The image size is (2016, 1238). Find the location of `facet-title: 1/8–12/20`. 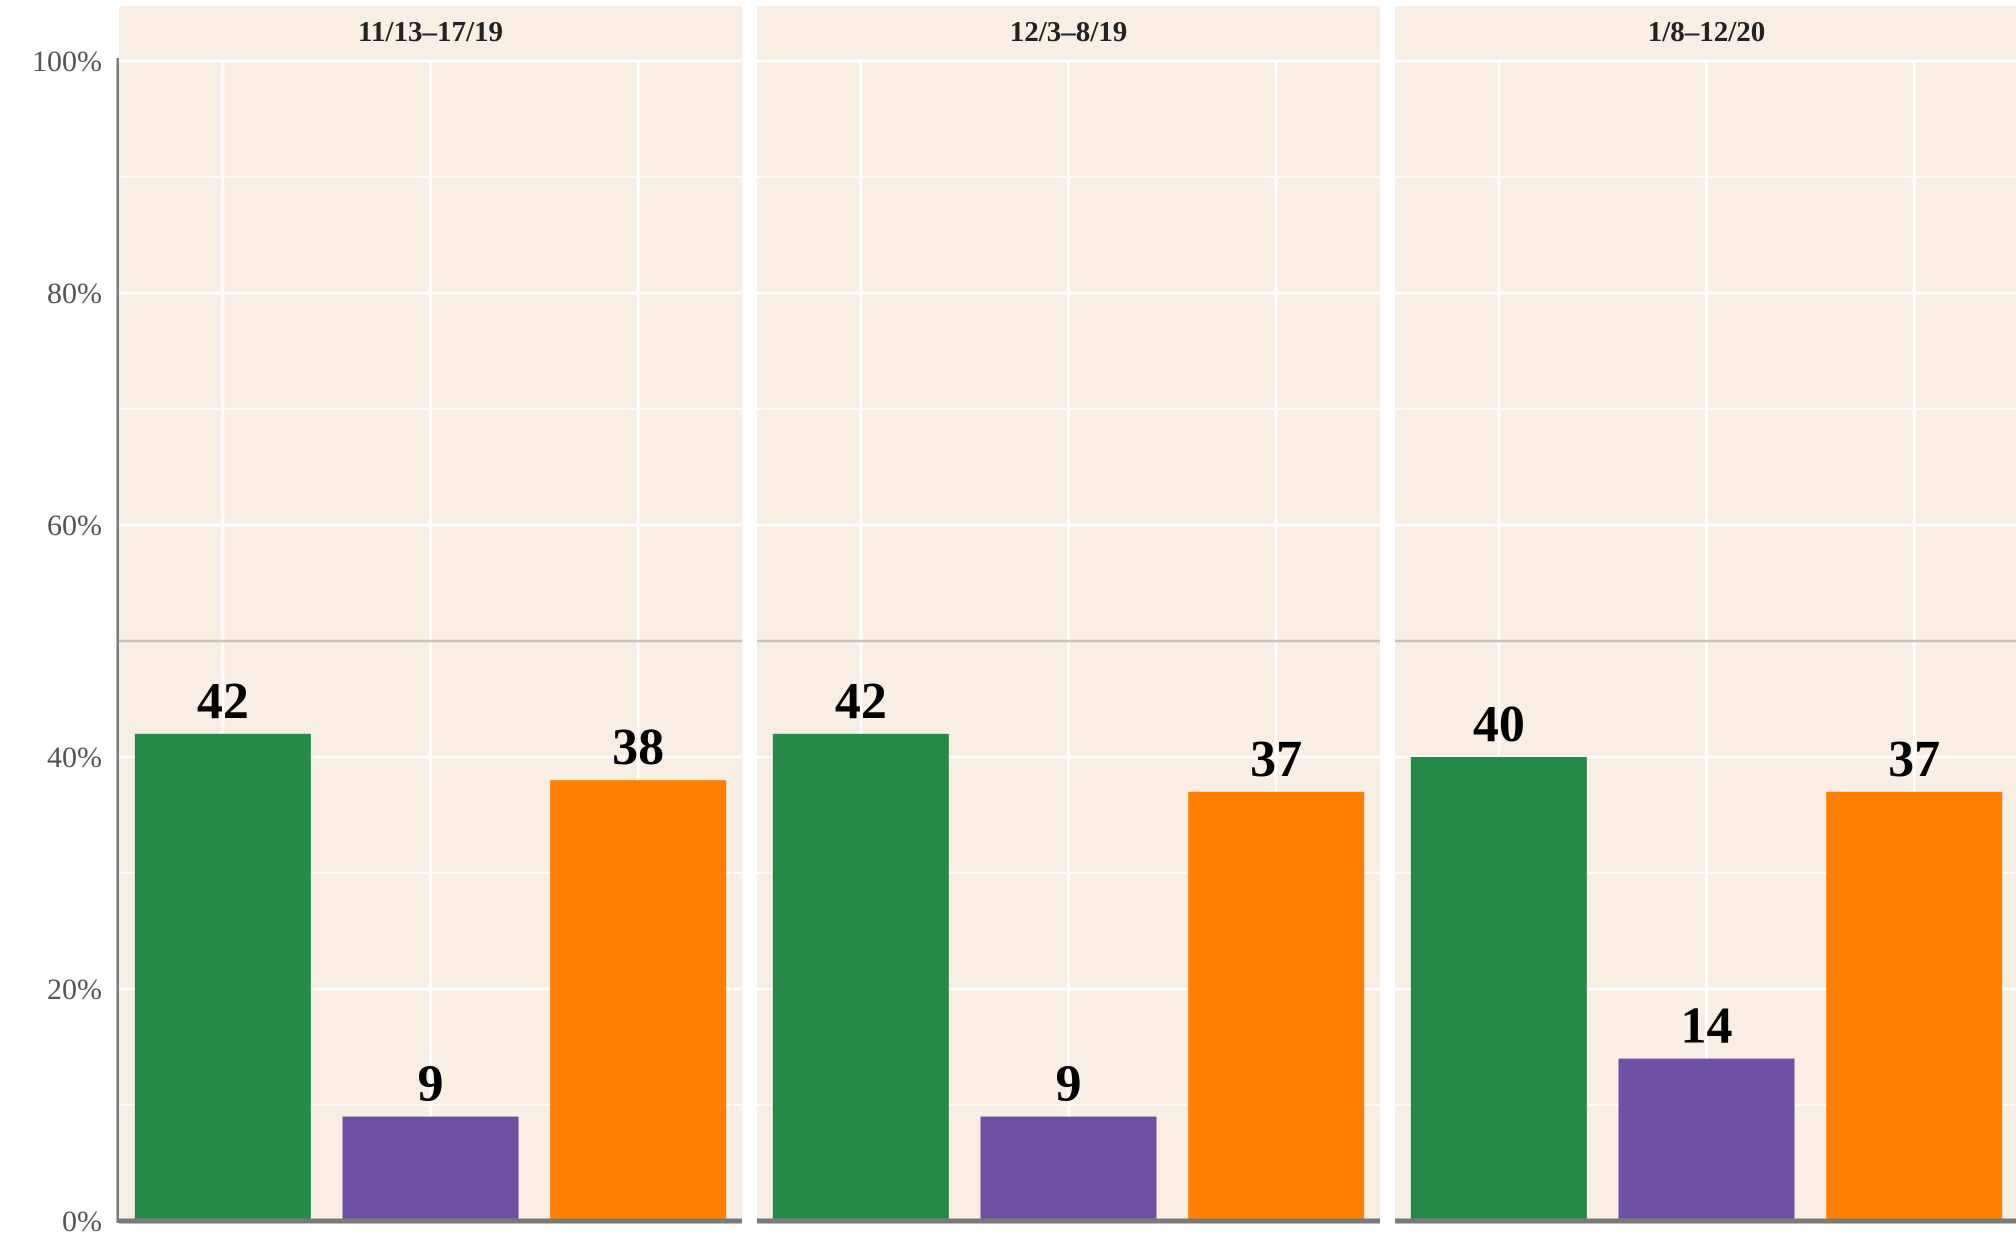

facet-title: 1/8–12/20 is located at coordinates (1707, 32).